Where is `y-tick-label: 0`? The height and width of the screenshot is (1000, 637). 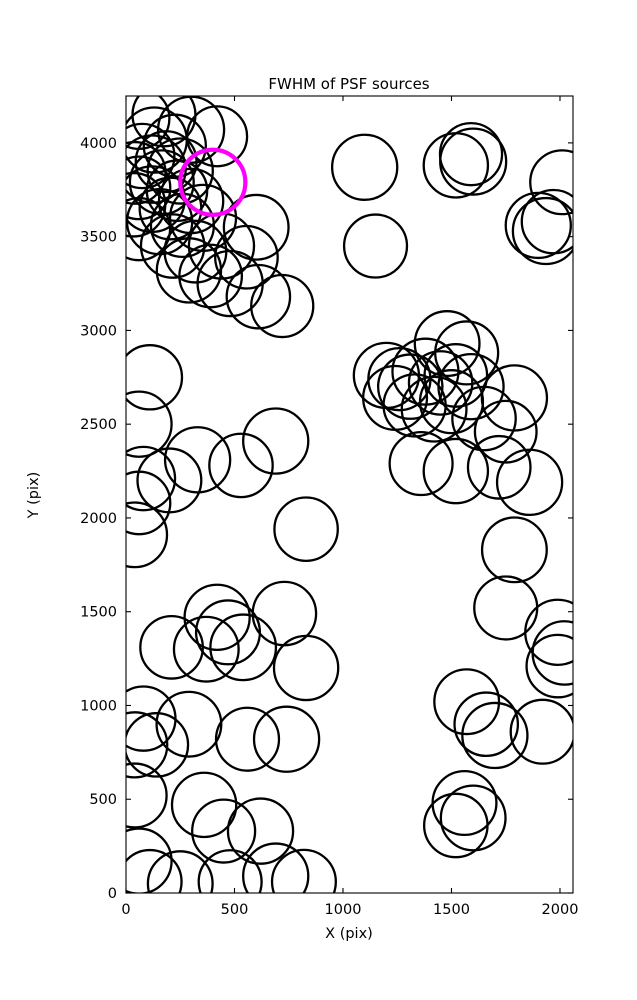 y-tick-label: 0 is located at coordinates (112, 894).